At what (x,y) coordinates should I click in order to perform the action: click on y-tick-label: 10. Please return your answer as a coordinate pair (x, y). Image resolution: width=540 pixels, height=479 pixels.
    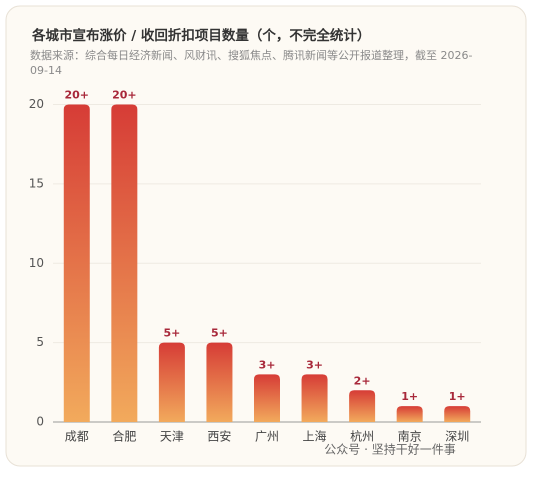
    Looking at the image, I should click on (36, 263).